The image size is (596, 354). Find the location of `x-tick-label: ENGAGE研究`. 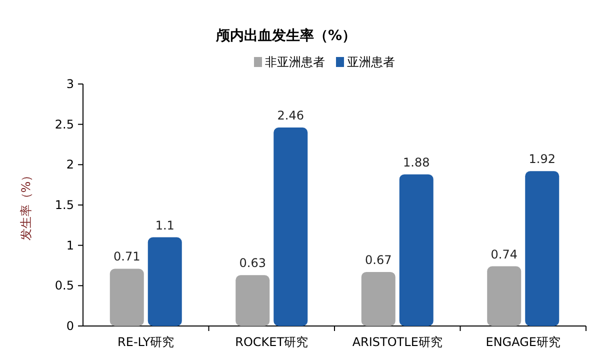

x-tick-label: ENGAGE研究 is located at coordinates (523, 342).